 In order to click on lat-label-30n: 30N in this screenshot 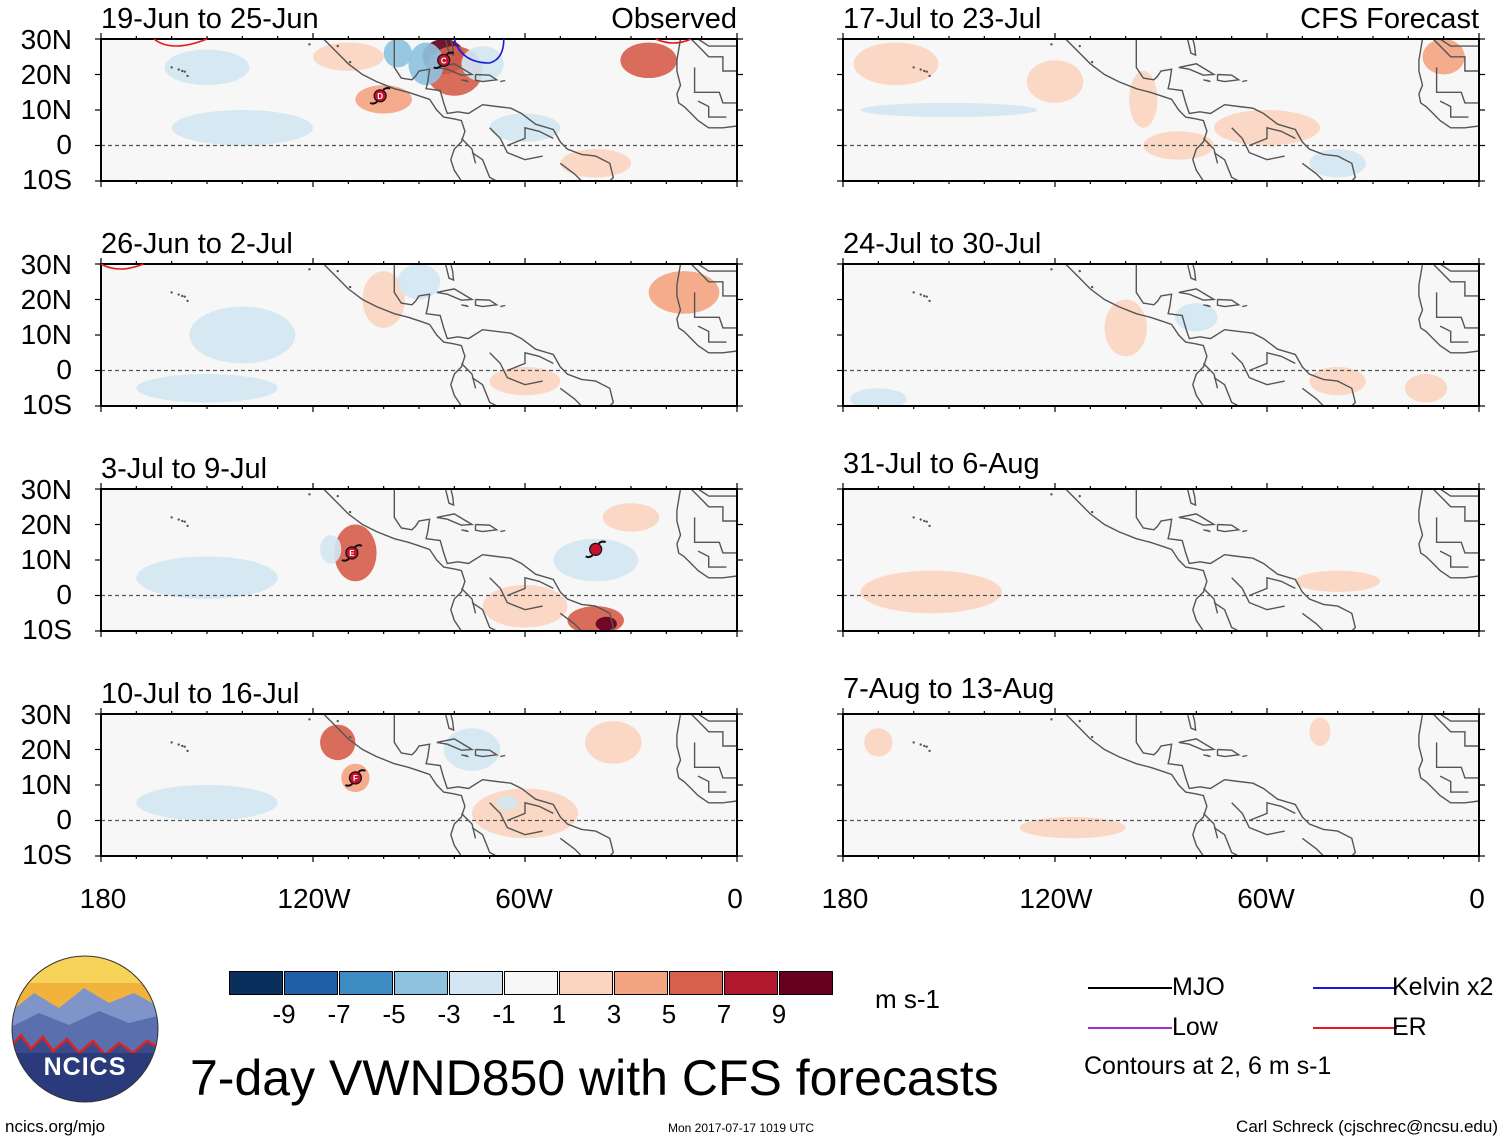, I will do `click(46, 264)`.